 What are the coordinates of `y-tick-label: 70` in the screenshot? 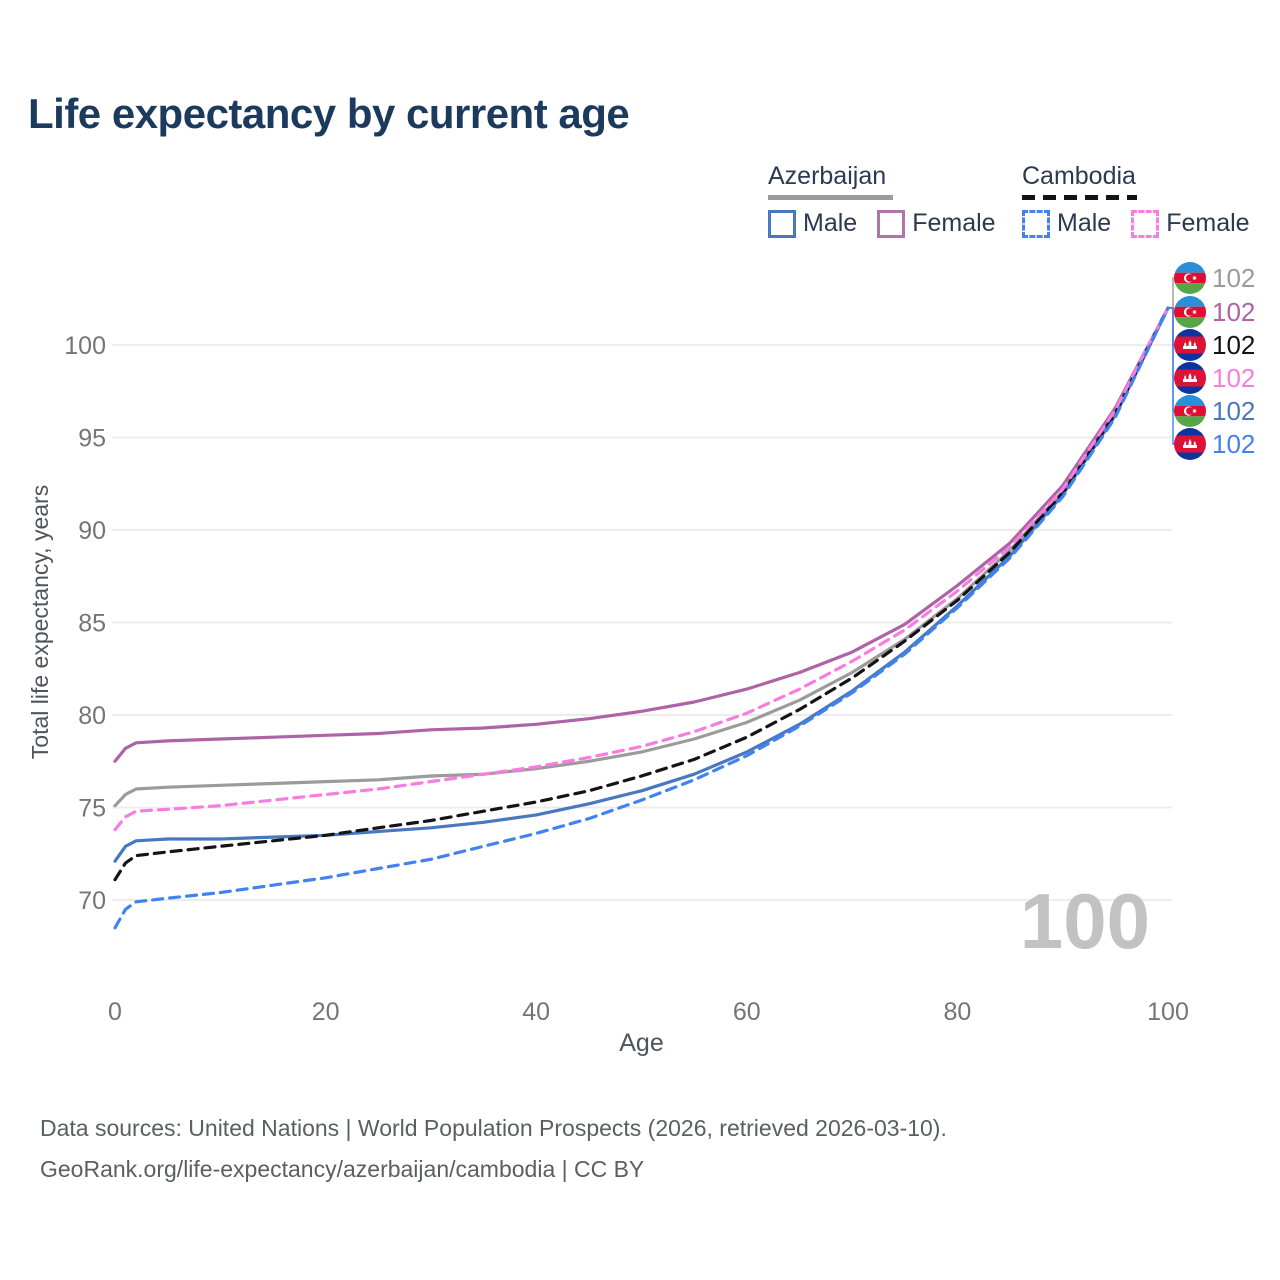 It's located at (92, 901).